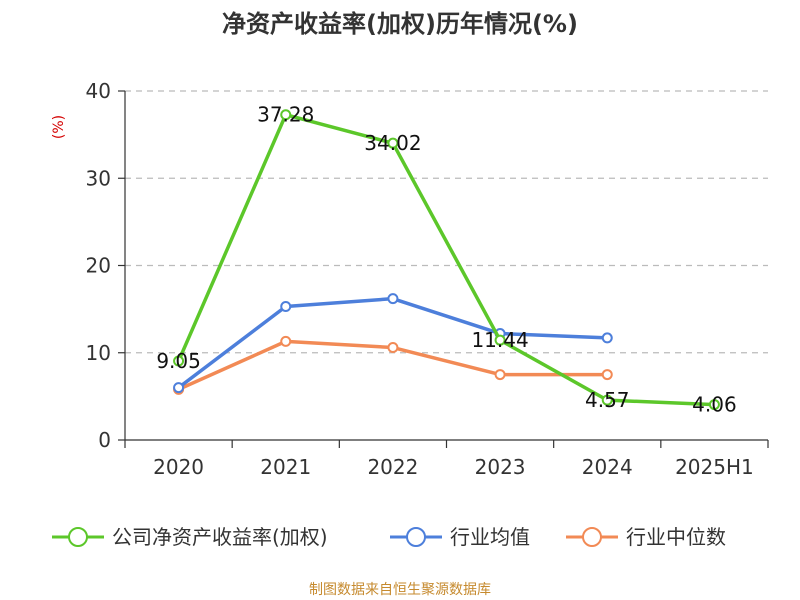  I want to click on data-label: 4.57, so click(607, 400).